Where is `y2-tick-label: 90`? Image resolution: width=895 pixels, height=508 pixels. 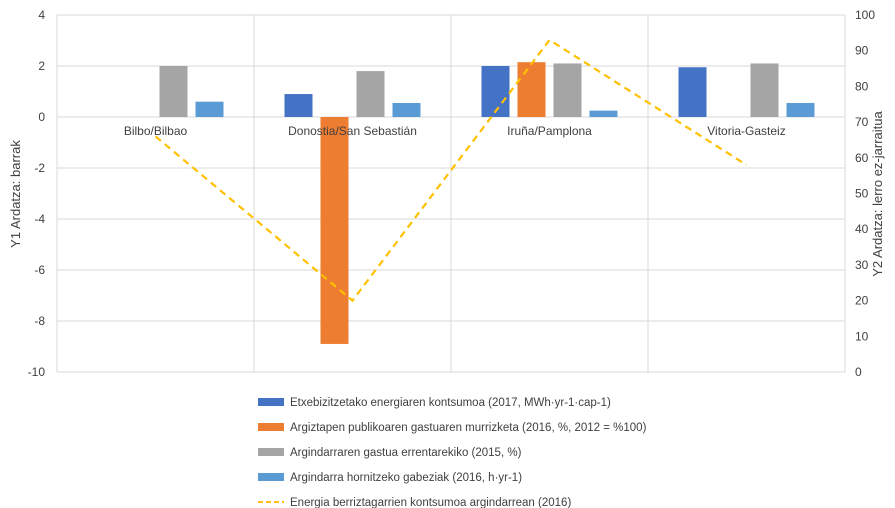
y2-tick-label: 90 is located at coordinates (862, 51).